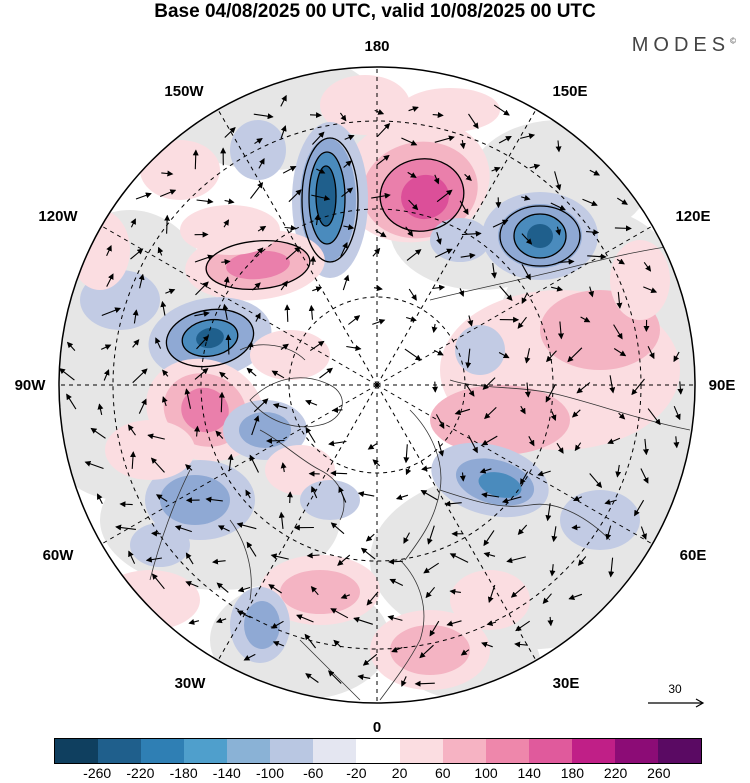  What do you see at coordinates (31, 385) in the screenshot?
I see `lon-label-90w: 90W` at bounding box center [31, 385].